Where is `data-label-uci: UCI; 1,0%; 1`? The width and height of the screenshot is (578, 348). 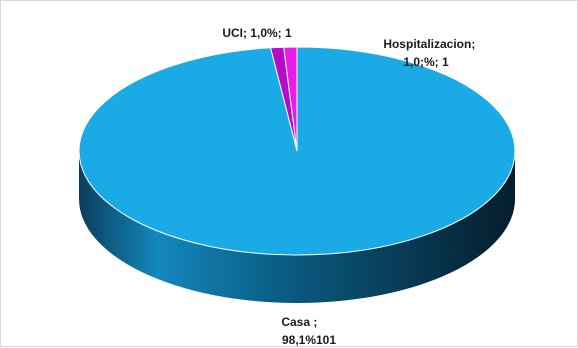 data-label-uci: UCI; 1,0%; 1 is located at coordinates (257, 33).